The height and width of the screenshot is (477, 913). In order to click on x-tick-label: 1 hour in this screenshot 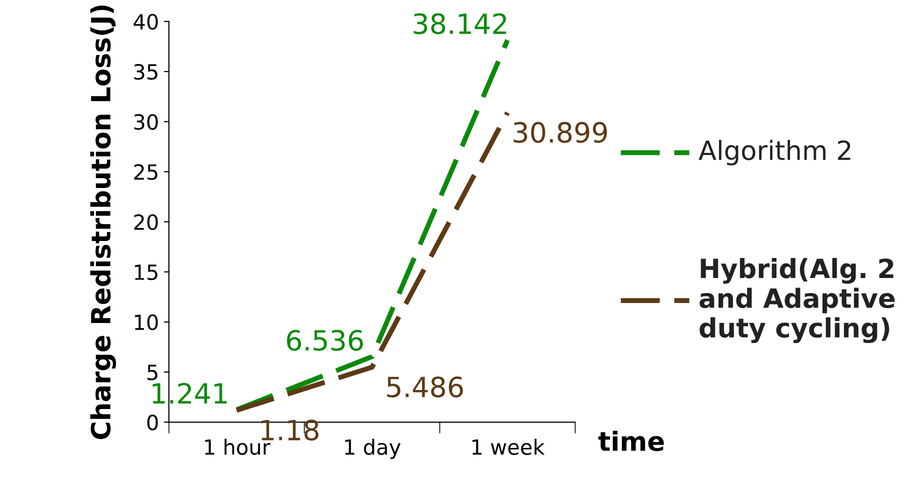, I will do `click(237, 446)`.